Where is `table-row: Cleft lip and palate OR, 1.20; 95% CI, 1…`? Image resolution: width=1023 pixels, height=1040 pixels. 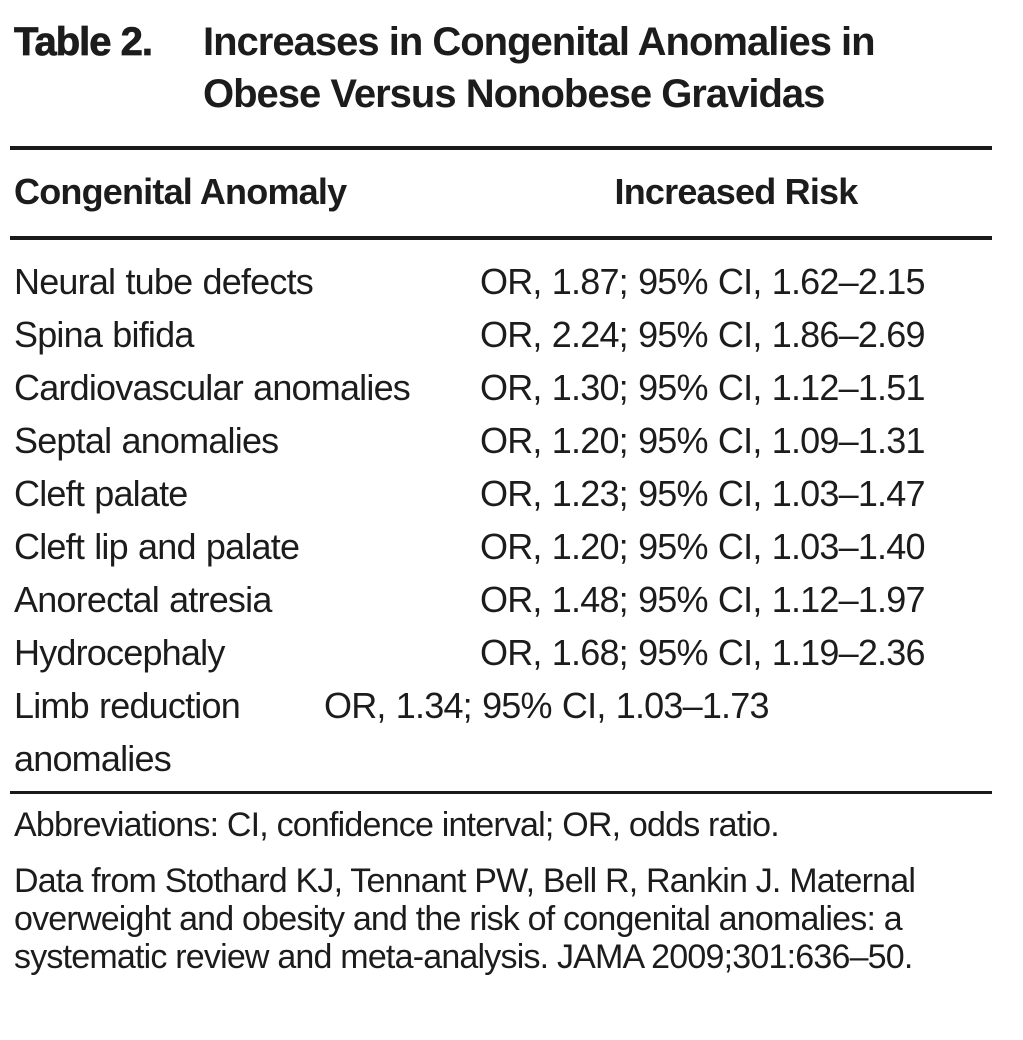
table-row: Cleft lip and palate OR, 1.20; 95% CI, 1… is located at coordinates (503, 546).